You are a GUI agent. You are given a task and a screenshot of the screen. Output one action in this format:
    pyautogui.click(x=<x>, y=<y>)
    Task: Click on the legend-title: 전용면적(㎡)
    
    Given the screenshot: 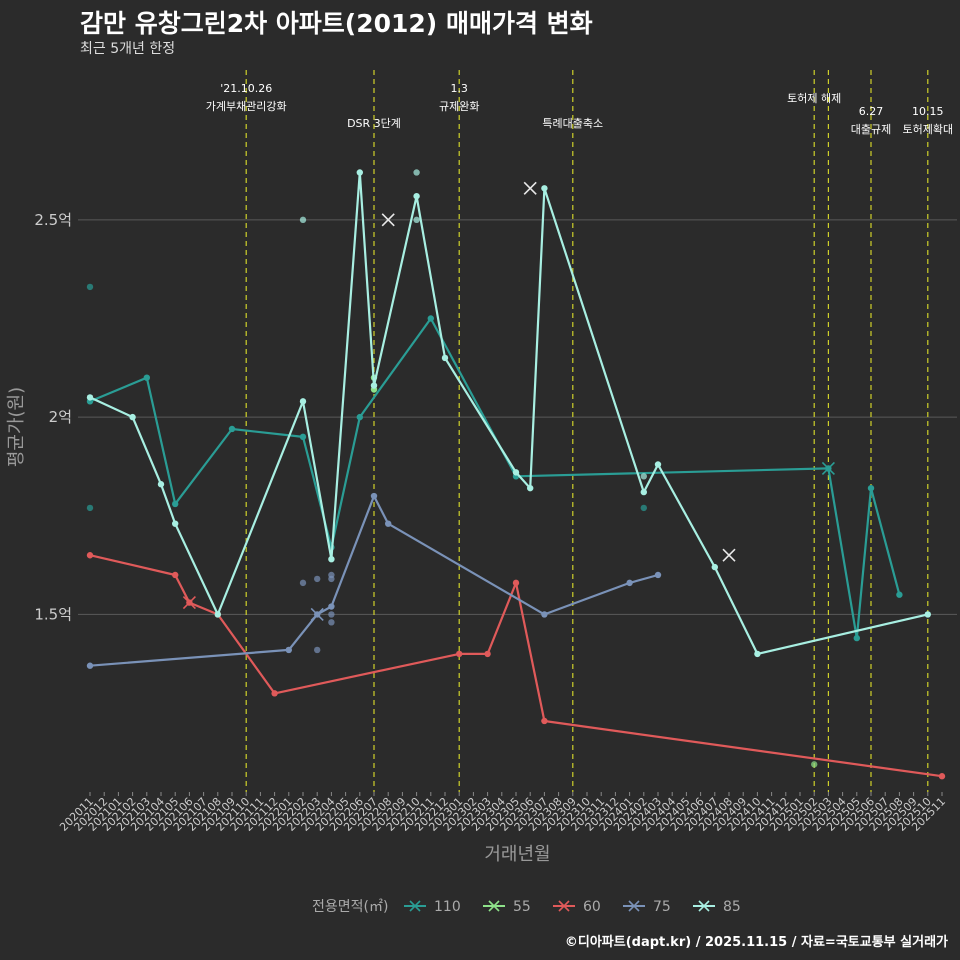 What is the action you would take?
    pyautogui.click(x=350, y=907)
    